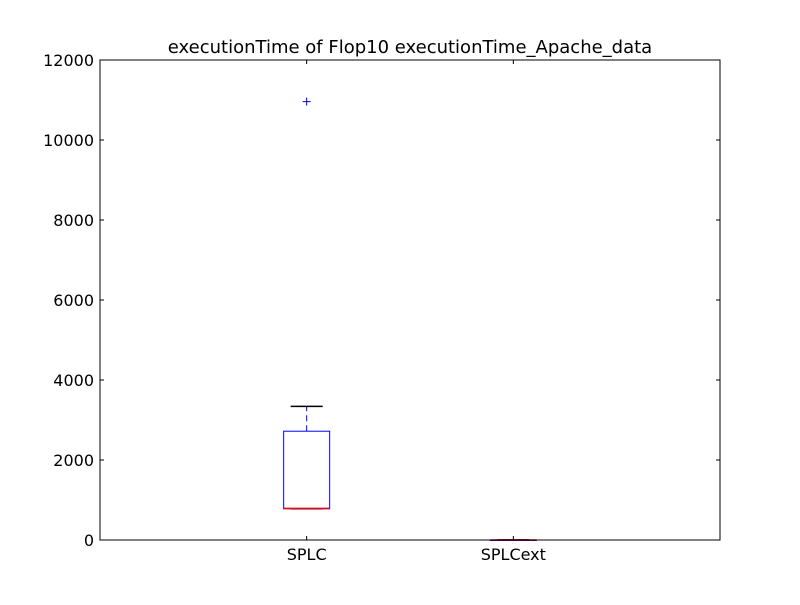 Image resolution: width=800 pixels, height=605 pixels. I want to click on x-tick-label: SPLCext, so click(513, 554).